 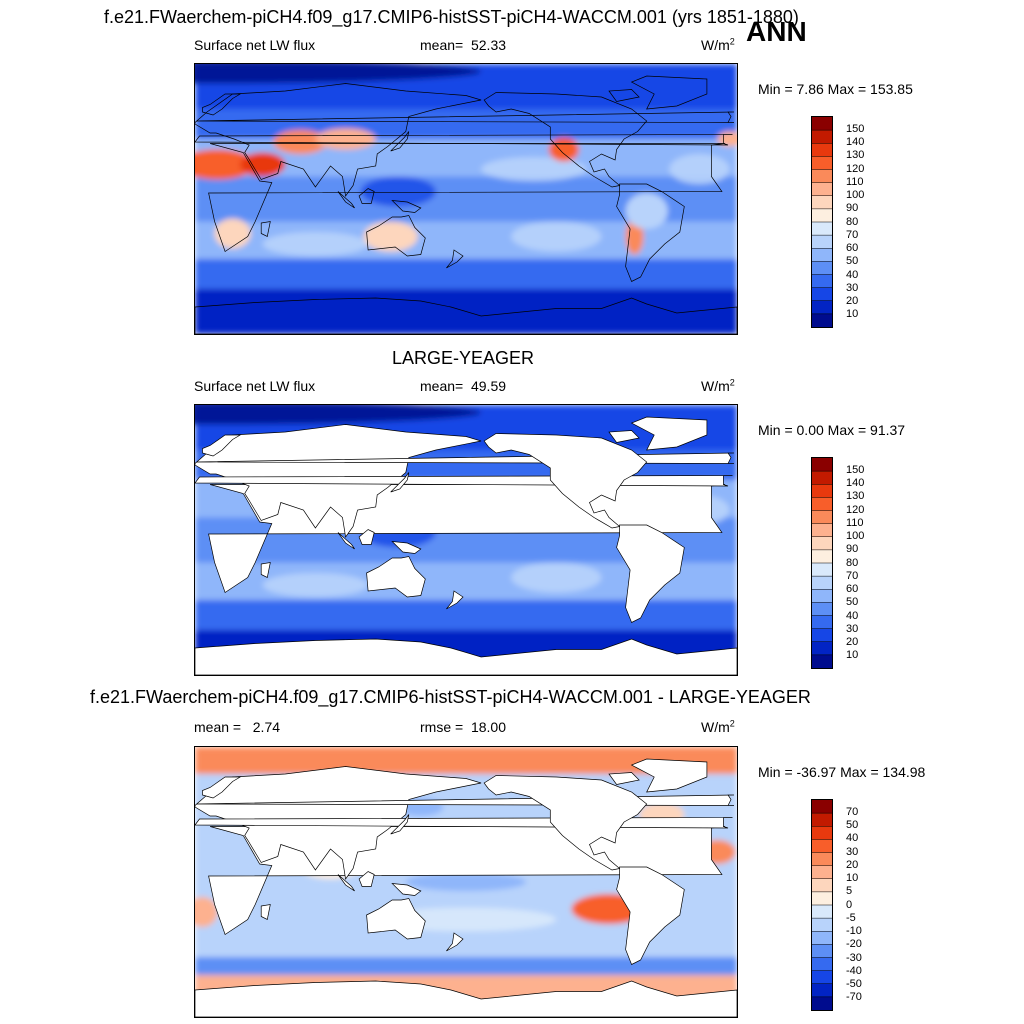 What do you see at coordinates (732, 723) in the screenshot?
I see `panel3-units-sup: 2` at bounding box center [732, 723].